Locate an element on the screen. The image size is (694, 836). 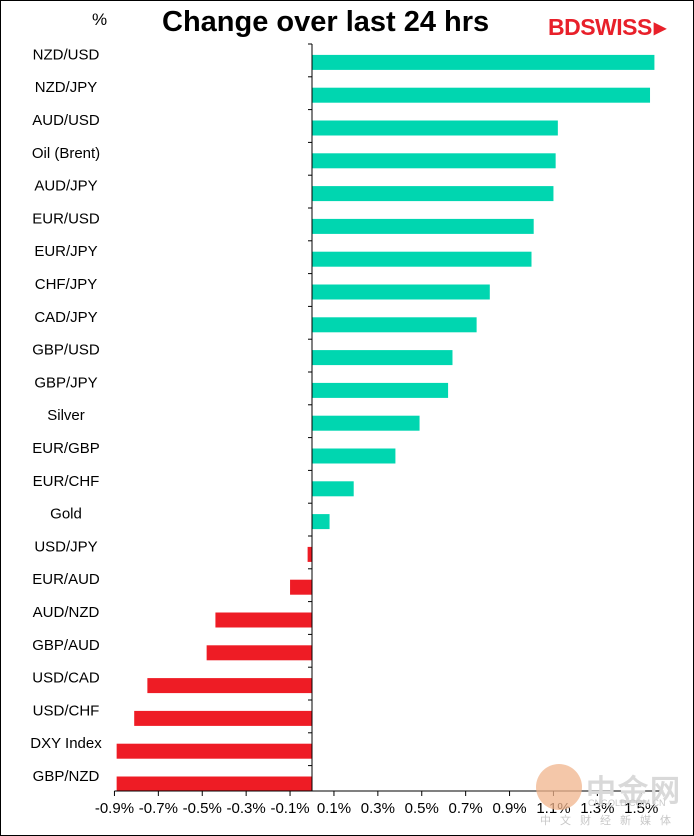
x-tick-label: -0.1% is located at coordinates (289, 808).